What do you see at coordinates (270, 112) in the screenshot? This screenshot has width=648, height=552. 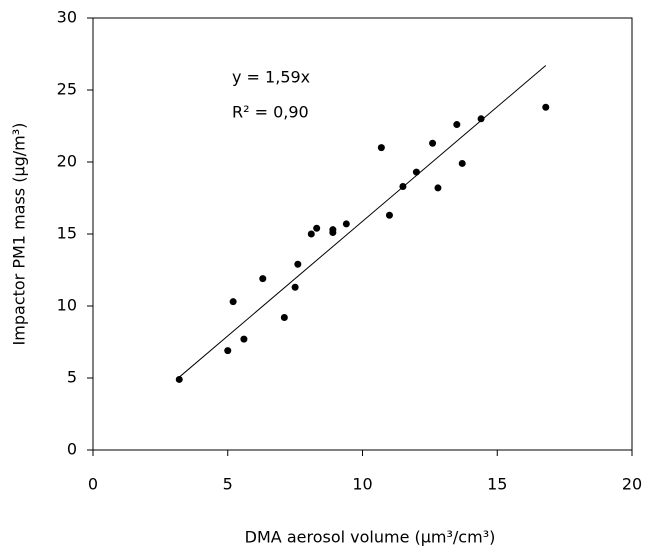 I see `r-squared: R² = 0,90` at bounding box center [270, 112].